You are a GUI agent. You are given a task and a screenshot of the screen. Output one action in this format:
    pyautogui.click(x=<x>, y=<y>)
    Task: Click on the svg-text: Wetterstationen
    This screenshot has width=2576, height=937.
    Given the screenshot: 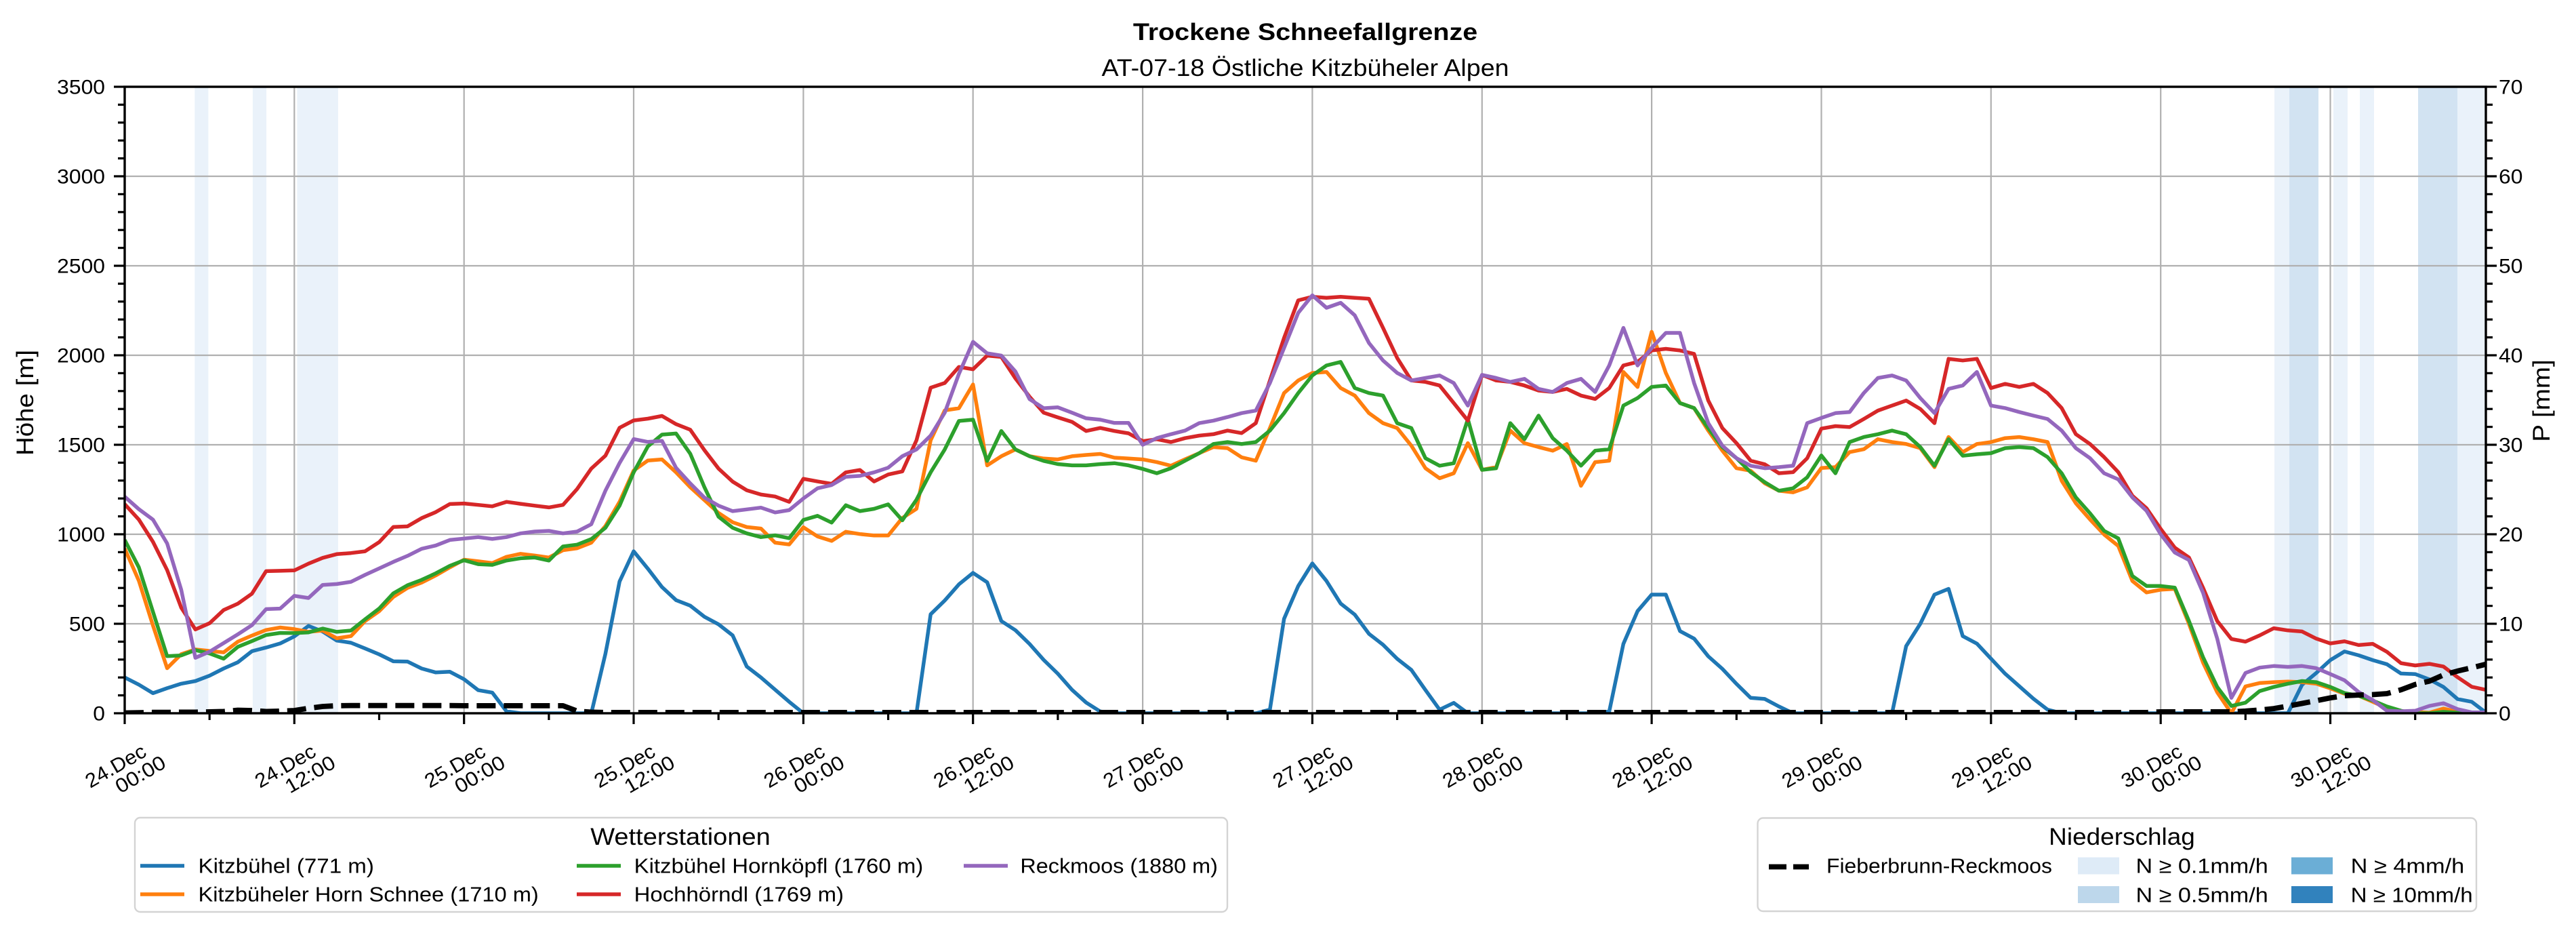 What is the action you would take?
    pyautogui.click(x=680, y=837)
    